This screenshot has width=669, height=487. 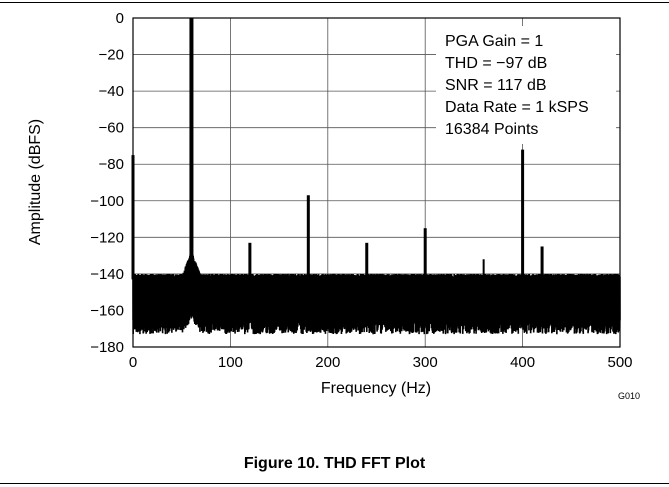 What do you see at coordinates (334, 483) in the screenshot?
I see `bottom-rule` at bounding box center [334, 483].